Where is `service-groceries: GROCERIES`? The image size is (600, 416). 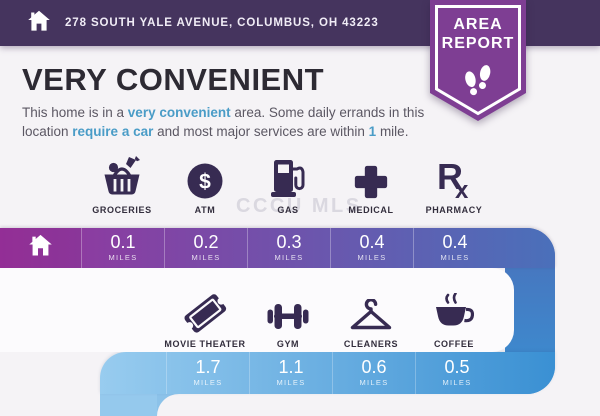
service-groceries: GROCERIES is located at coordinates (122, 185).